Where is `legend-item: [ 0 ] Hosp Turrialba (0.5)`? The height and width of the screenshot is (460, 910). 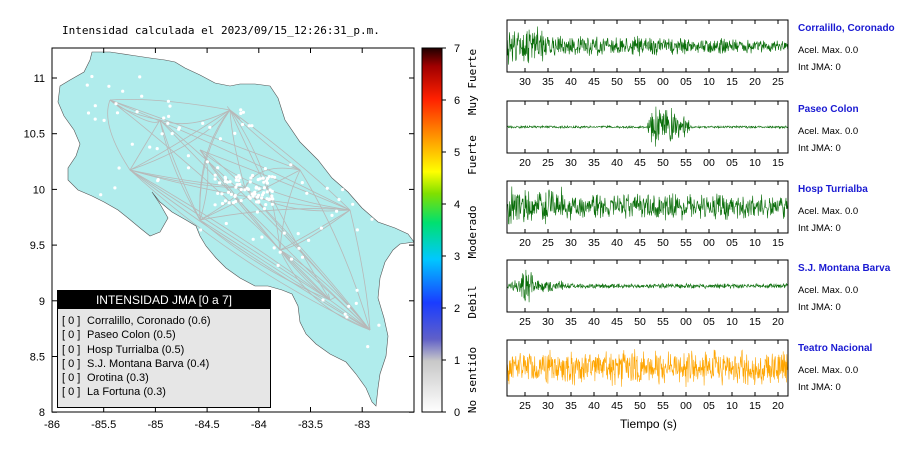
legend-item: [ 0 ] Hosp Turrialba (0.5) is located at coordinates (164, 350).